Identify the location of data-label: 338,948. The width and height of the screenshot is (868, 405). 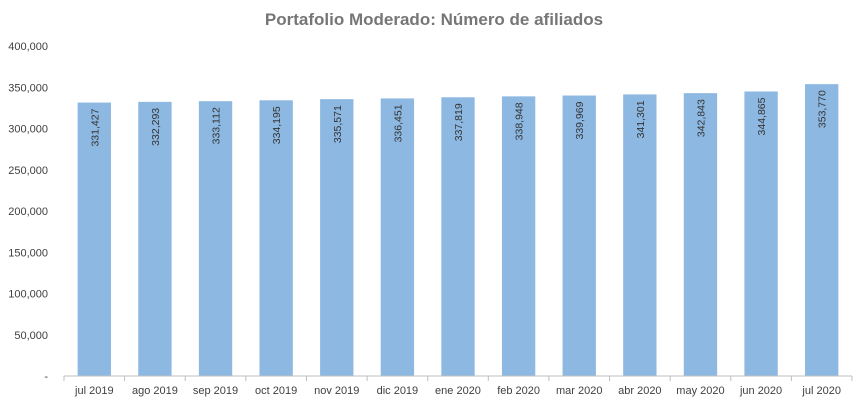
(520, 121).